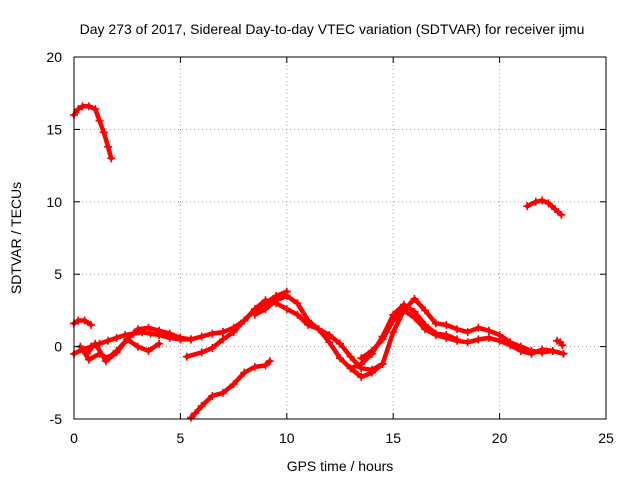 The image size is (640, 480). Describe the element at coordinates (393, 438) in the screenshot. I see `x-tick-label: 15` at that location.